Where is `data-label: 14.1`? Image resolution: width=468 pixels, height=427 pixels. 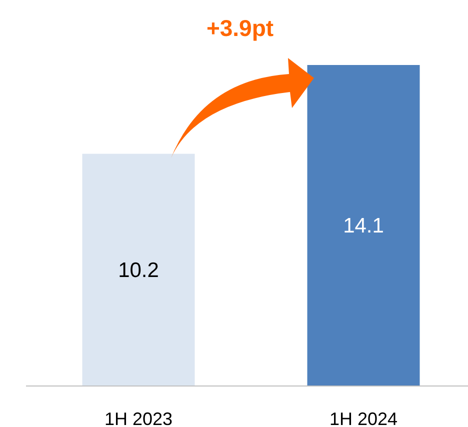
data-label: 14.1 is located at coordinates (363, 226).